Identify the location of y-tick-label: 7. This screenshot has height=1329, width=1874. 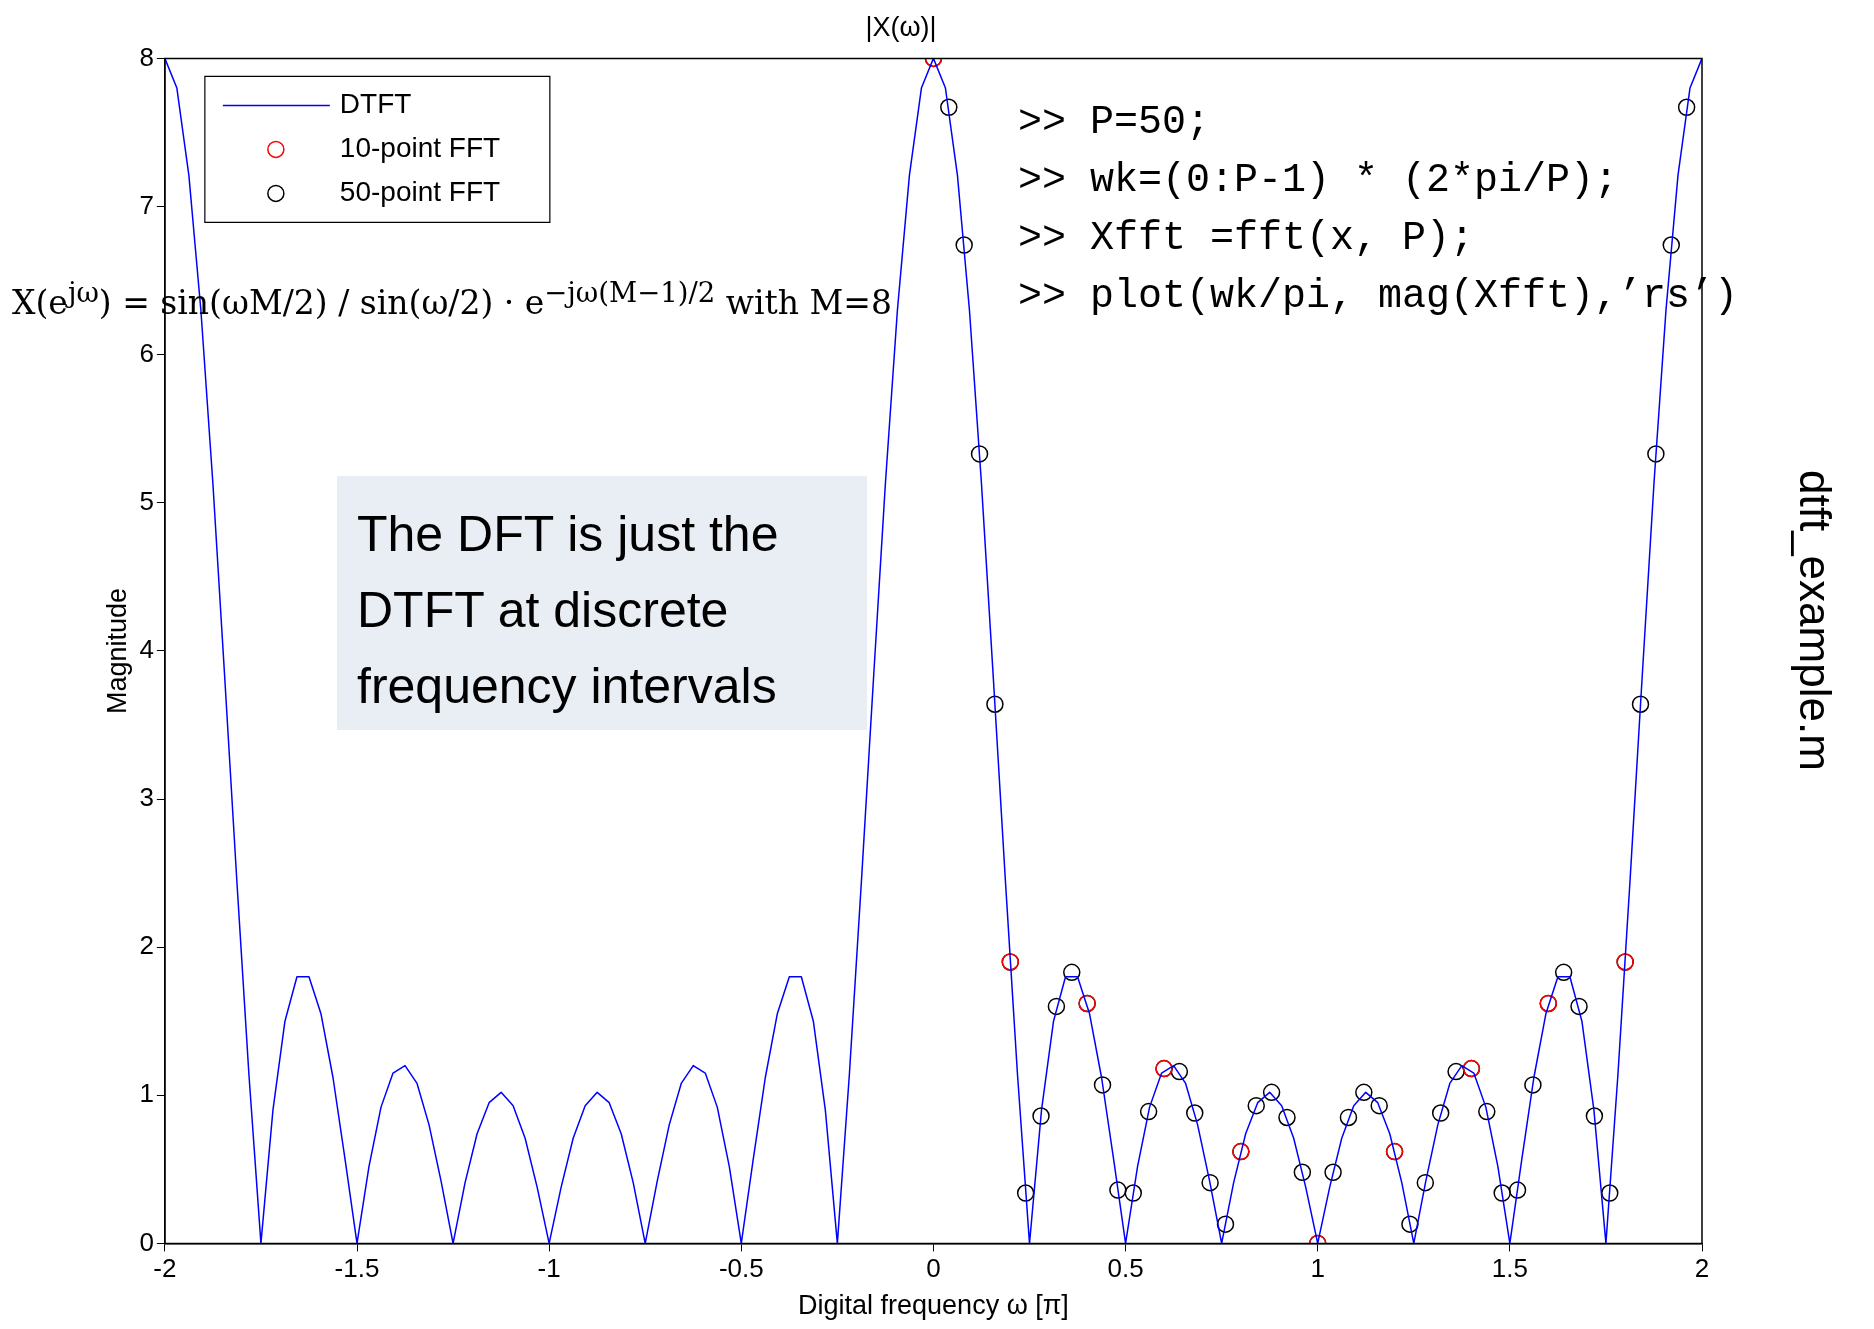
(146, 204).